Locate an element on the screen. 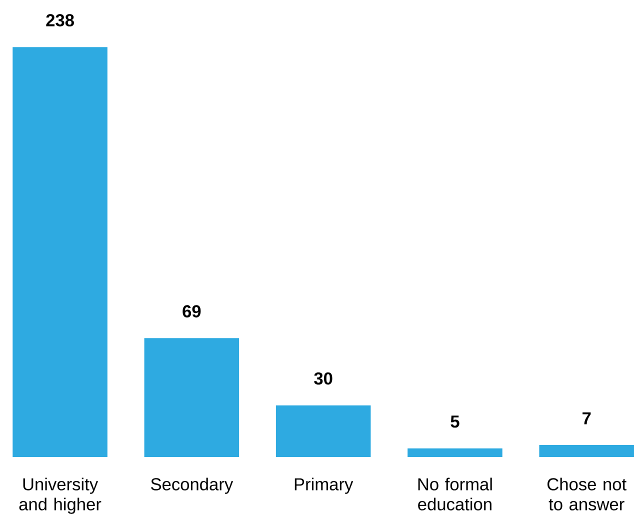  x-tick-label: Secondary is located at coordinates (192, 486).